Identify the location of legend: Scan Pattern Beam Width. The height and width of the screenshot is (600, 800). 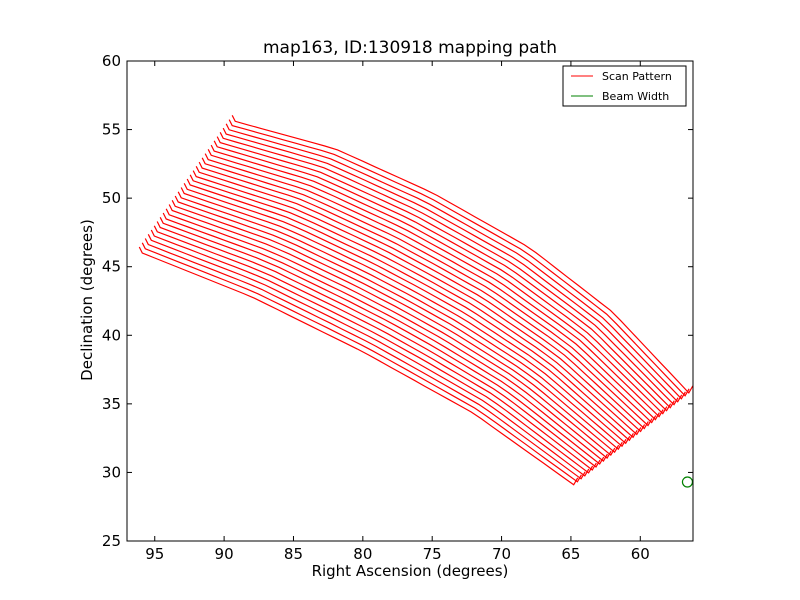
(624, 86).